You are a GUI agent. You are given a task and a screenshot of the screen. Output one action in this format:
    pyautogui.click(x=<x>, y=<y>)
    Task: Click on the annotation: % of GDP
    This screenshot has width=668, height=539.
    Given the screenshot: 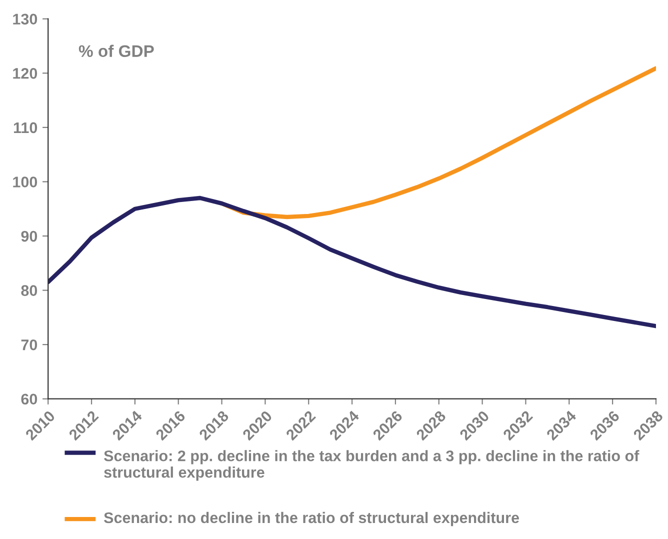 What is the action you would take?
    pyautogui.click(x=116, y=51)
    